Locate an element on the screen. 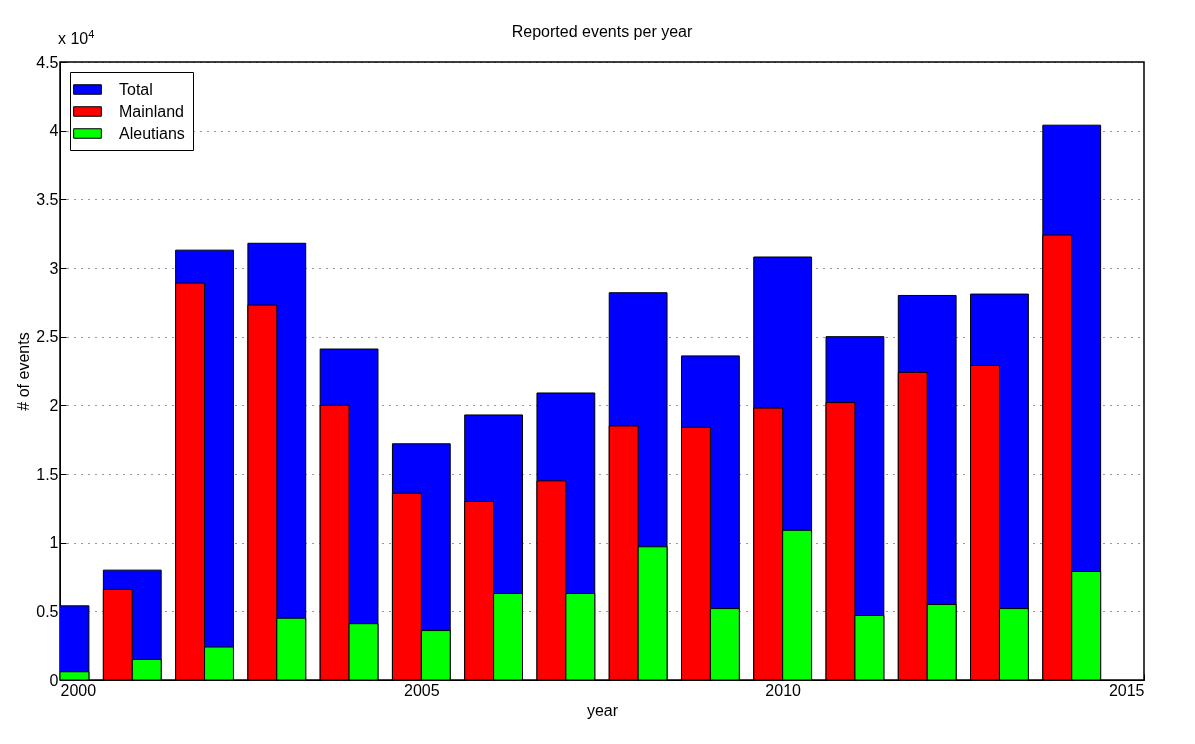 This screenshot has width=1195, height=744. y-tick-label: 0 is located at coordinates (54, 680).